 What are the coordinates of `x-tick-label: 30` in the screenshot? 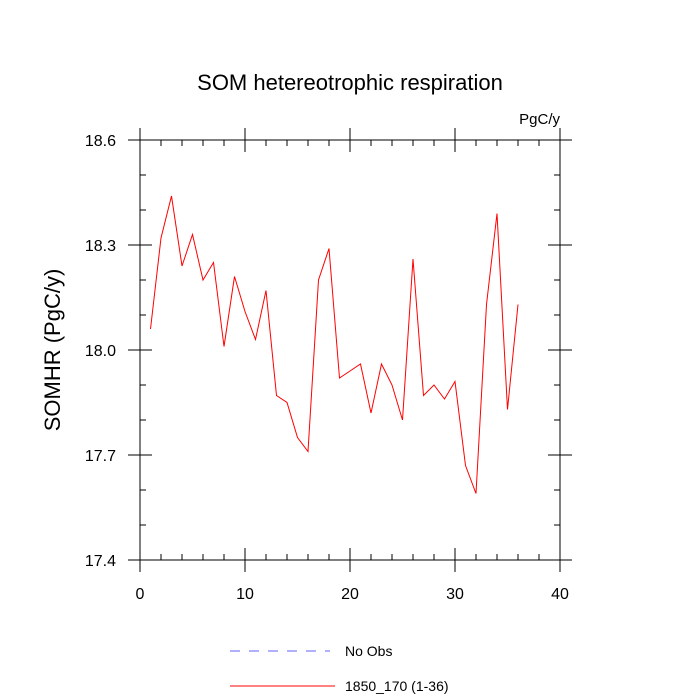 It's located at (455, 594).